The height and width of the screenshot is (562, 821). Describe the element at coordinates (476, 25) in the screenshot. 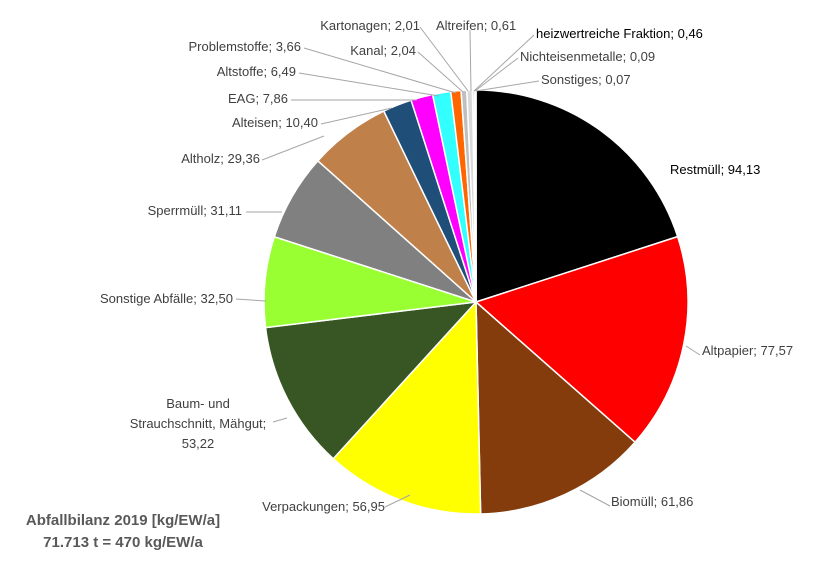

I see `data-label: Altreifen; 0,61` at that location.